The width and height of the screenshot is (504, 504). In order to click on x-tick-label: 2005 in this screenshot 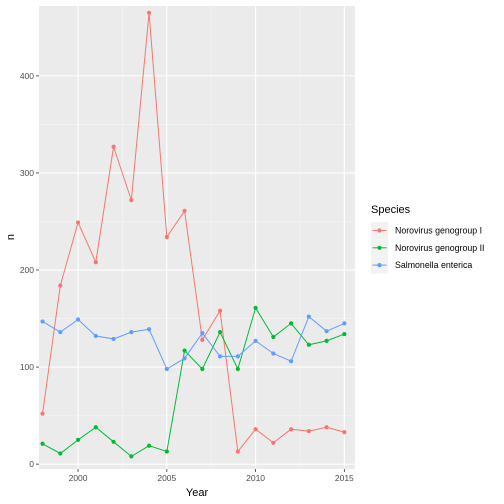, I will do `click(166, 478)`.